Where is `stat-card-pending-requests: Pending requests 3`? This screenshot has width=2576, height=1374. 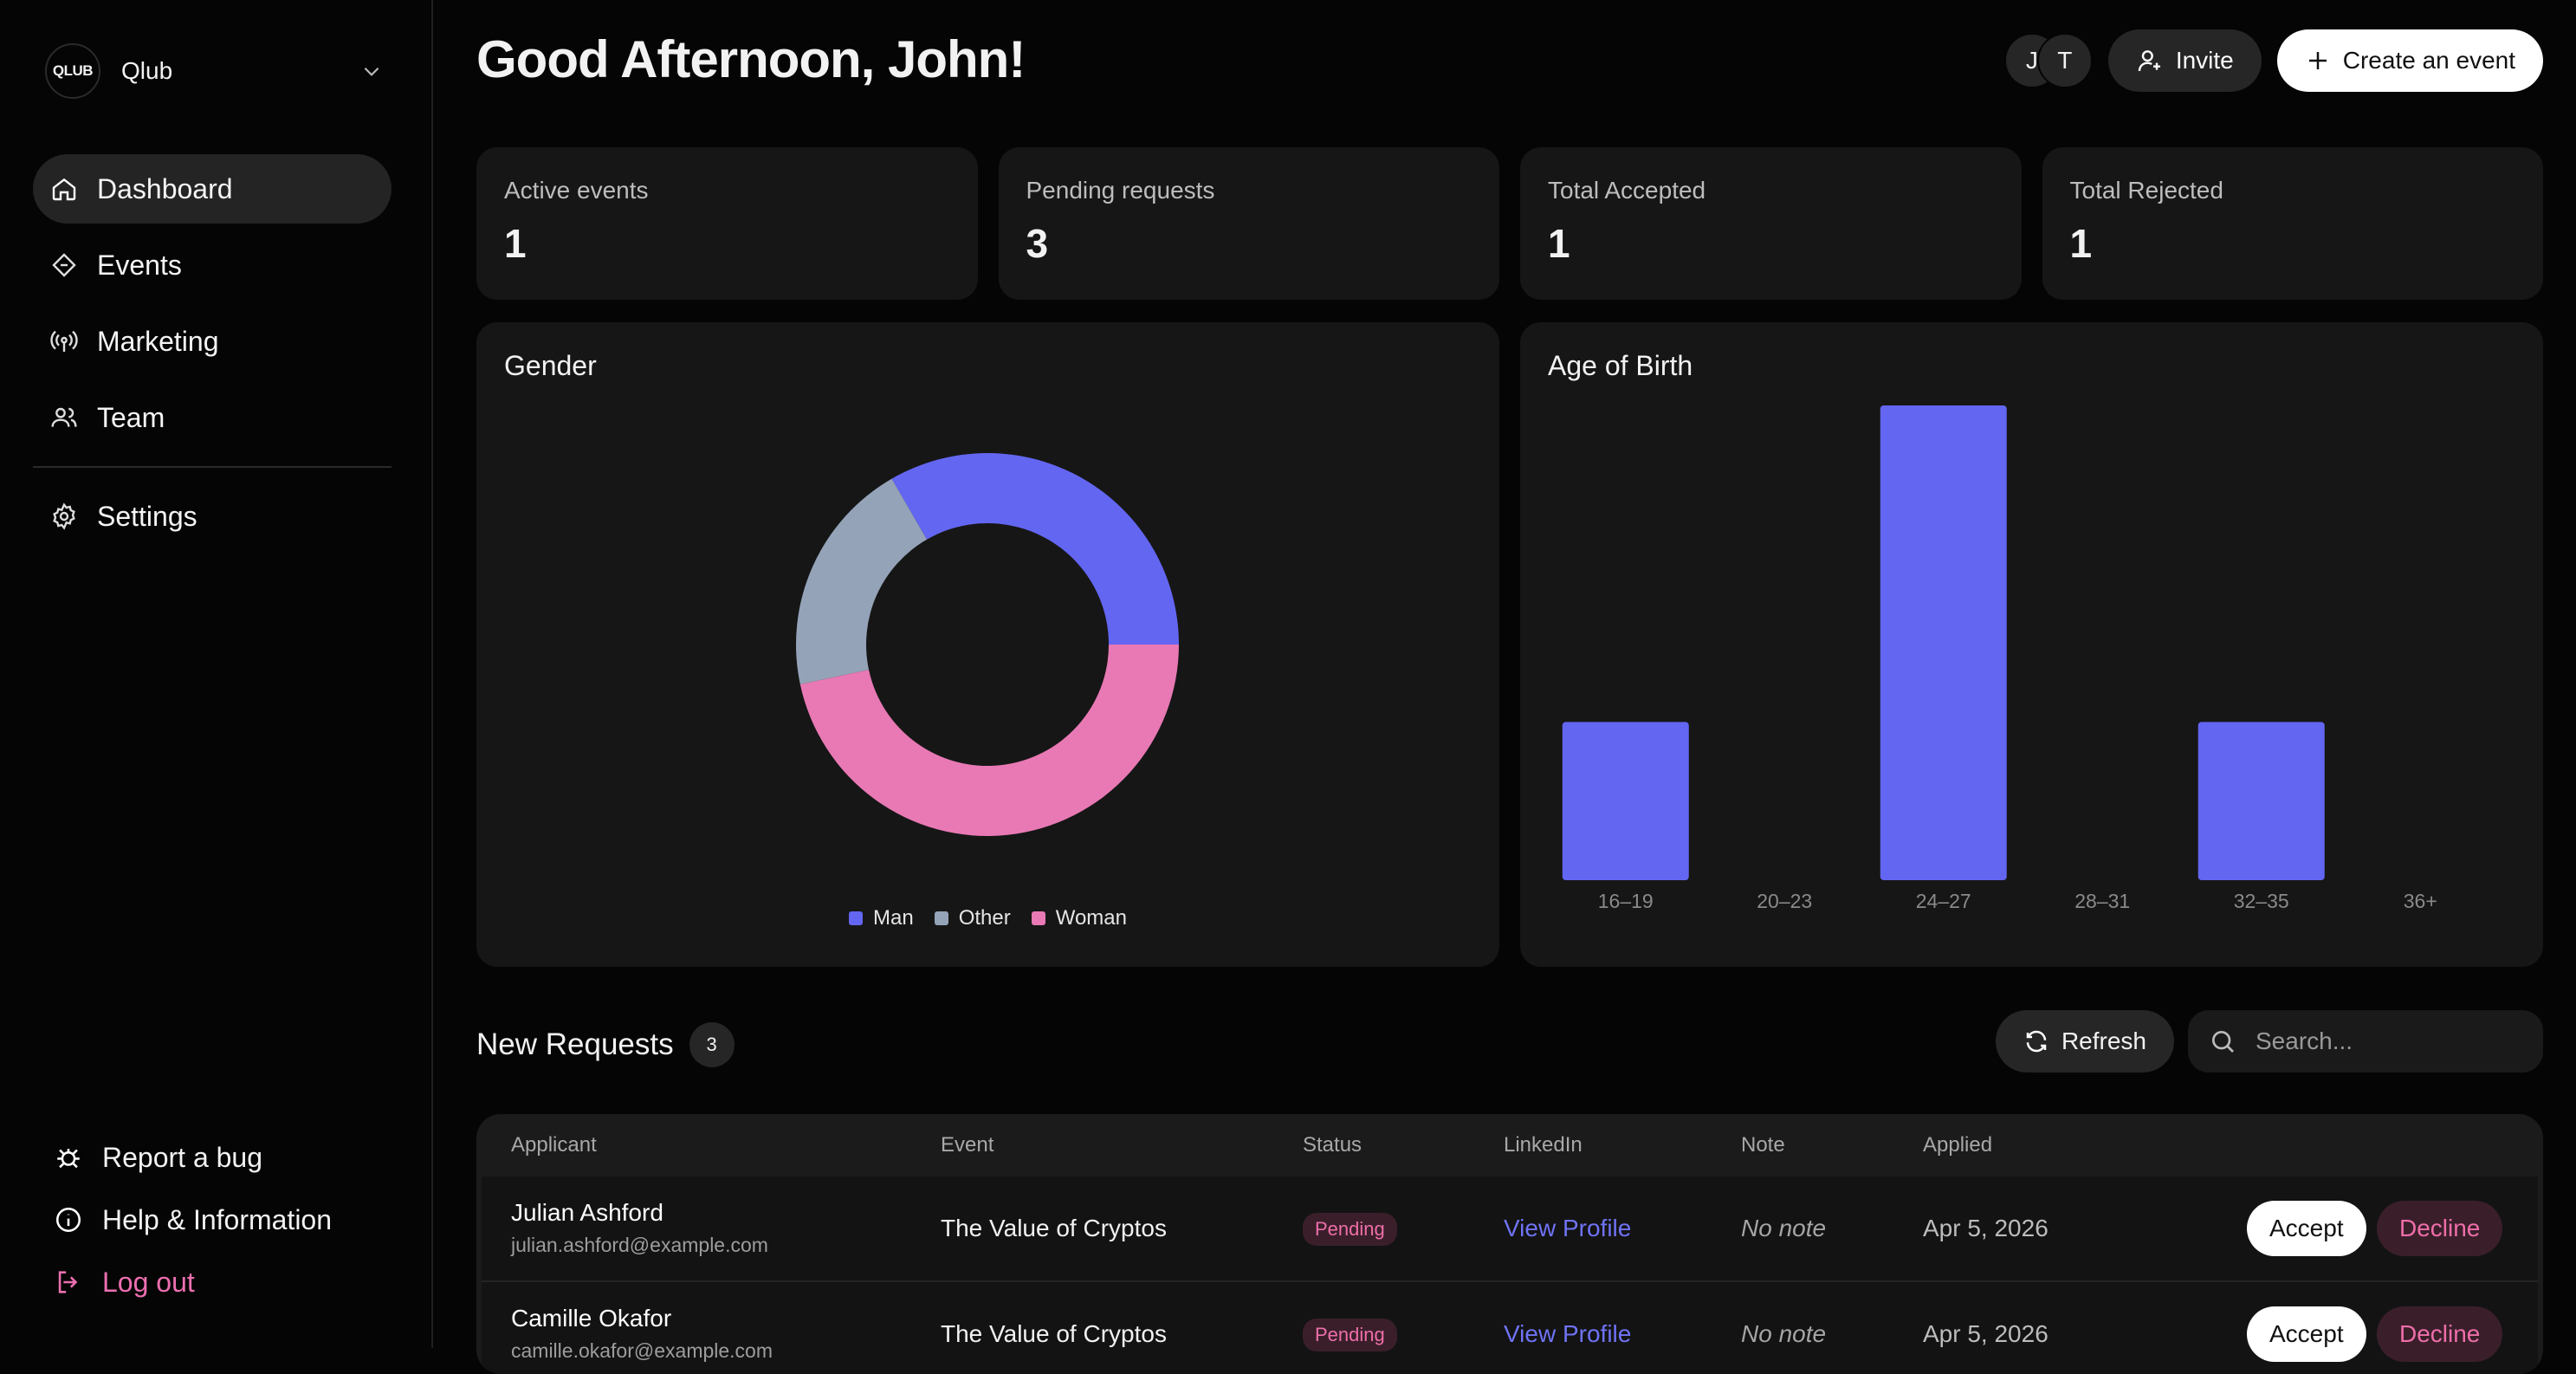 stat-card-pending-requests: Pending requests 3 is located at coordinates (1248, 223).